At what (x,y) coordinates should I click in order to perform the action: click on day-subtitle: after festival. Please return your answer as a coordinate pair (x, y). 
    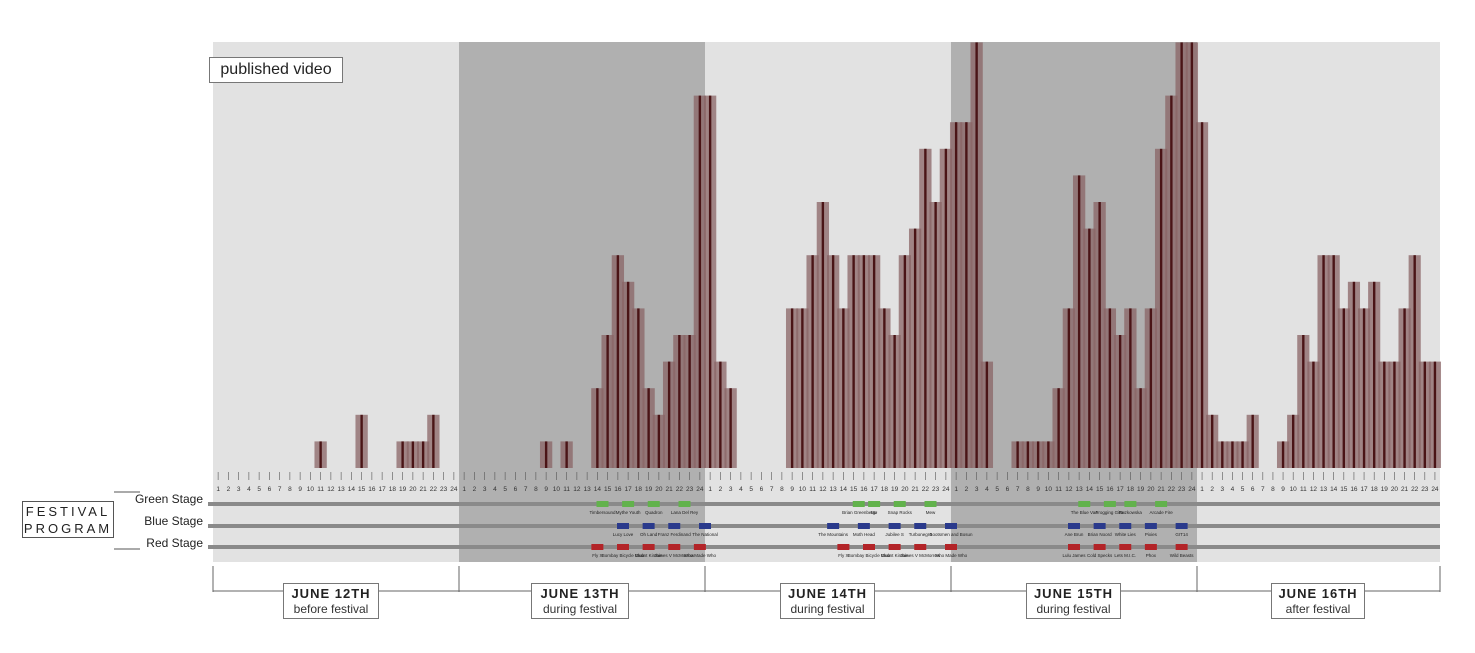
    Looking at the image, I should click on (1318, 609).